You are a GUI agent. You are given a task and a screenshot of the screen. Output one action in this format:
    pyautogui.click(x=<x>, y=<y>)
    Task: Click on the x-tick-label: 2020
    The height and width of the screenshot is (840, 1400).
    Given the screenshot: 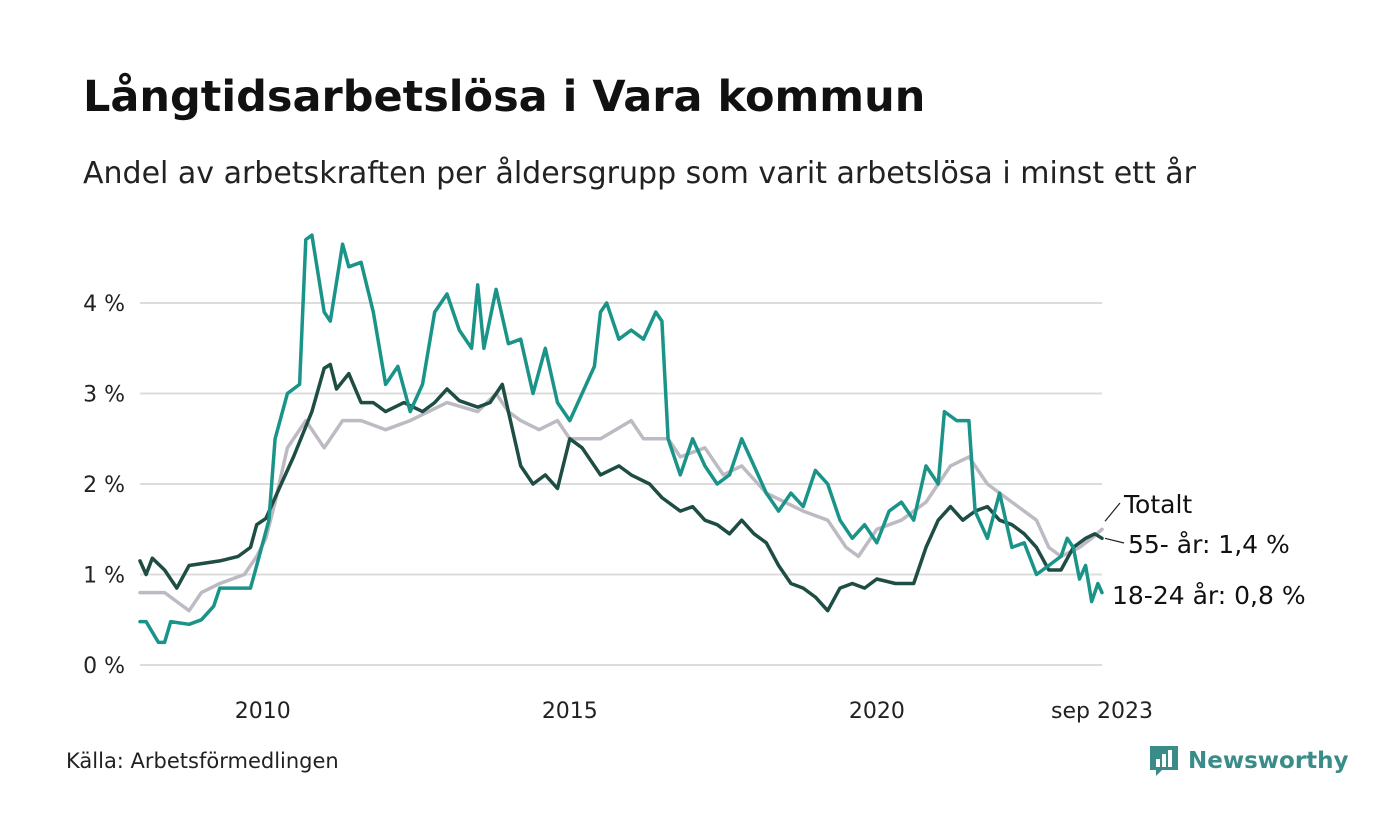 What is the action you would take?
    pyautogui.click(x=877, y=711)
    